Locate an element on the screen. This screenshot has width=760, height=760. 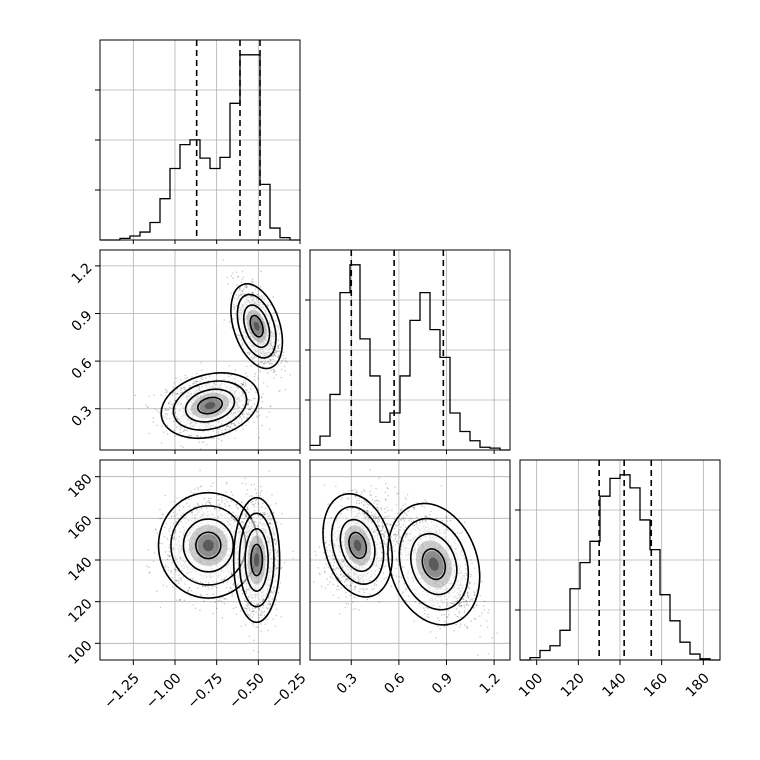
y-tick-label: 100 is located at coordinates (80, 653).